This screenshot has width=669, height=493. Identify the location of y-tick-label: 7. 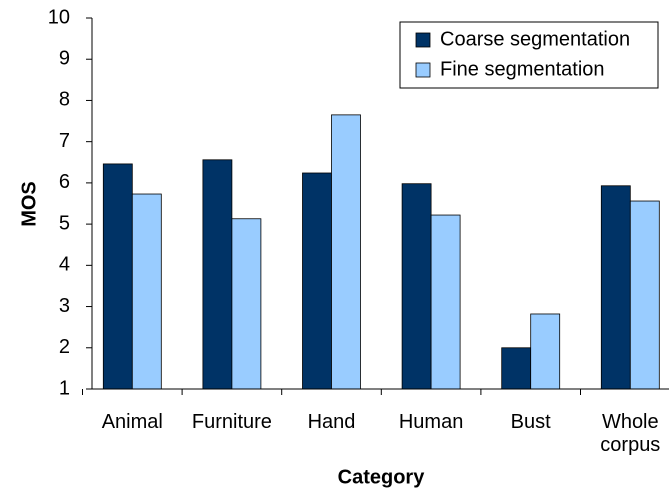
(64, 141).